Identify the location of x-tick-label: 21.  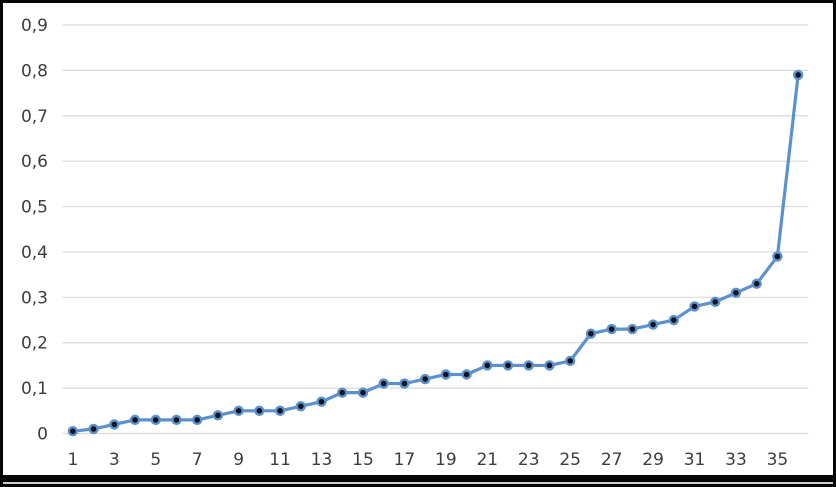
(487, 460).